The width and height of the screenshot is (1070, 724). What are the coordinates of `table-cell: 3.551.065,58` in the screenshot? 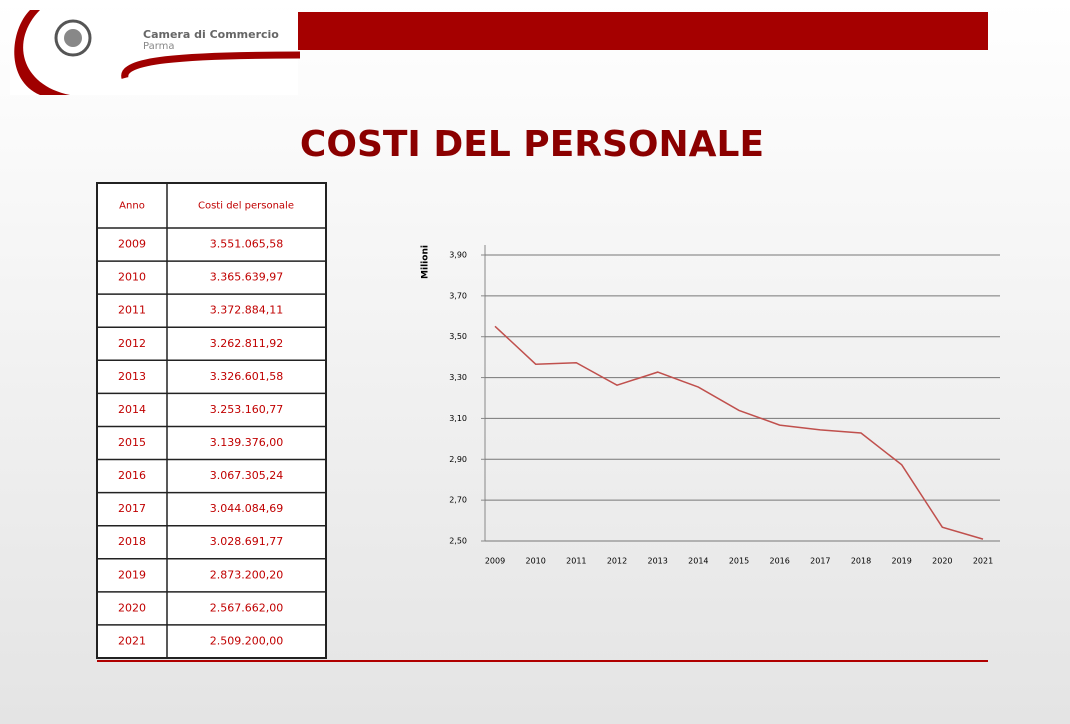 It's located at (246, 244).